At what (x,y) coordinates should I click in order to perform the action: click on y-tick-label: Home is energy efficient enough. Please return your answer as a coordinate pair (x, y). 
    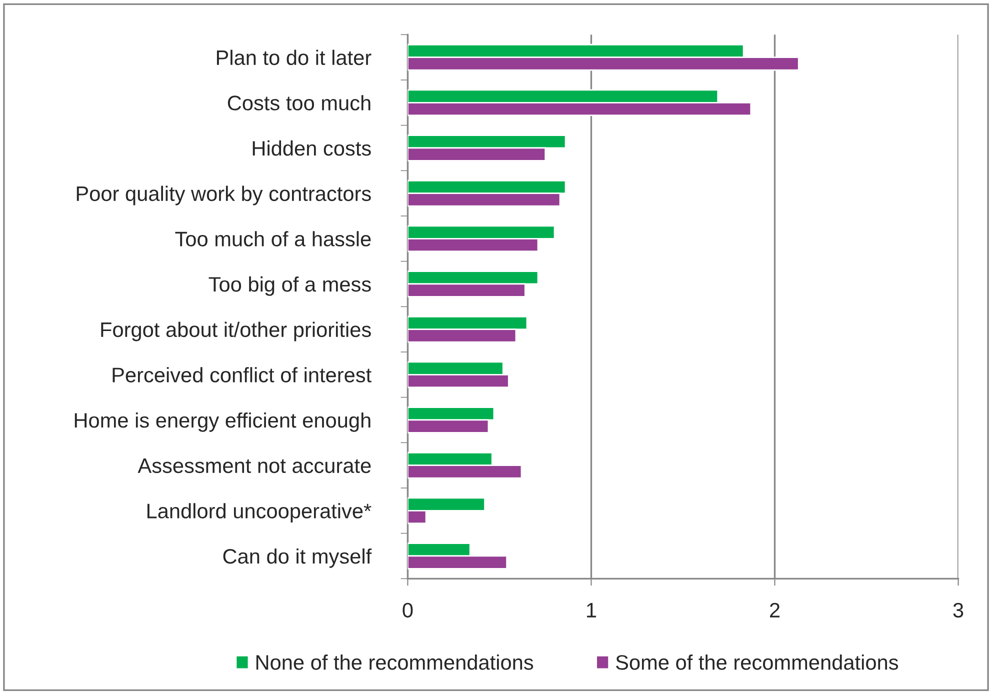
    Looking at the image, I should click on (222, 422).